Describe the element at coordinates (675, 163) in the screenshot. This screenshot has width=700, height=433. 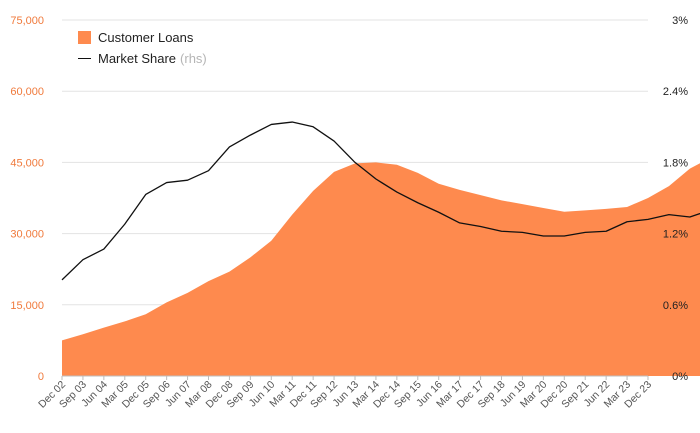
I see `right-tick-label: 1.8%` at that location.